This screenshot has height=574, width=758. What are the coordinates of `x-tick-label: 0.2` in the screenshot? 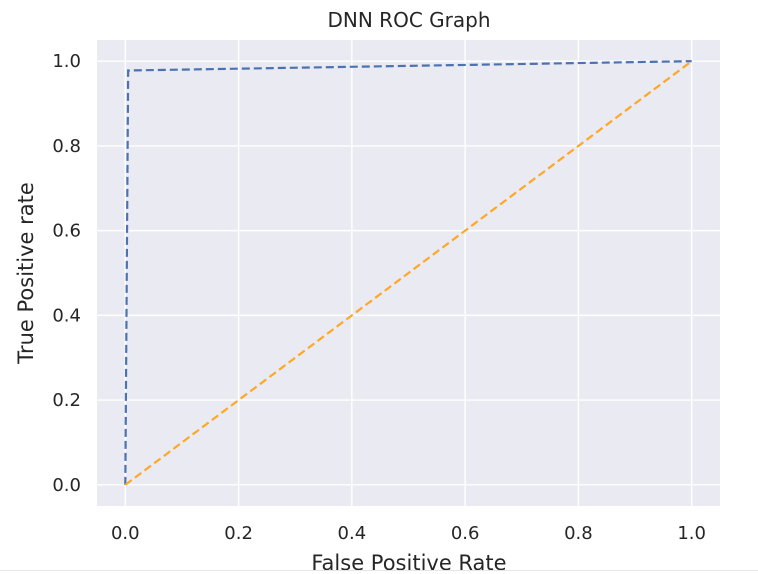 It's located at (238, 533).